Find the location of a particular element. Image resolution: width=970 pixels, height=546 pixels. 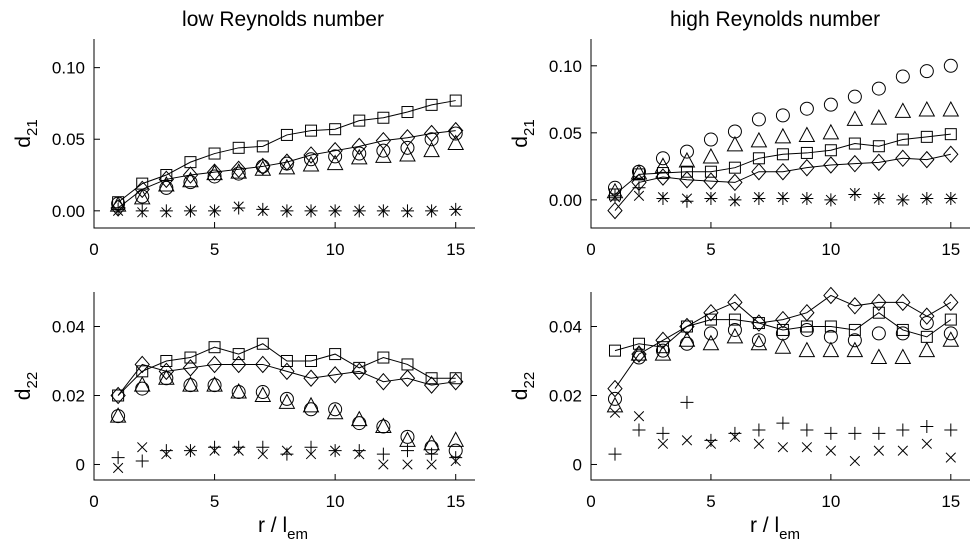

y-tick-label: 0 is located at coordinates (80, 464).